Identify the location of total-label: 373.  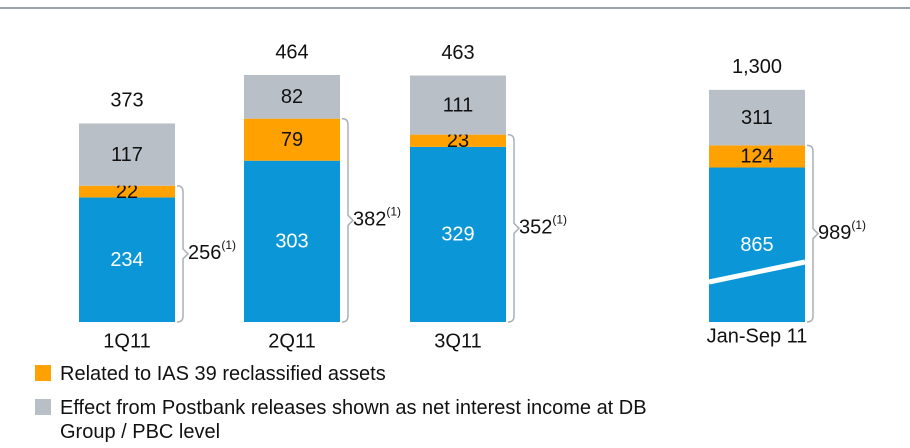
(126, 101).